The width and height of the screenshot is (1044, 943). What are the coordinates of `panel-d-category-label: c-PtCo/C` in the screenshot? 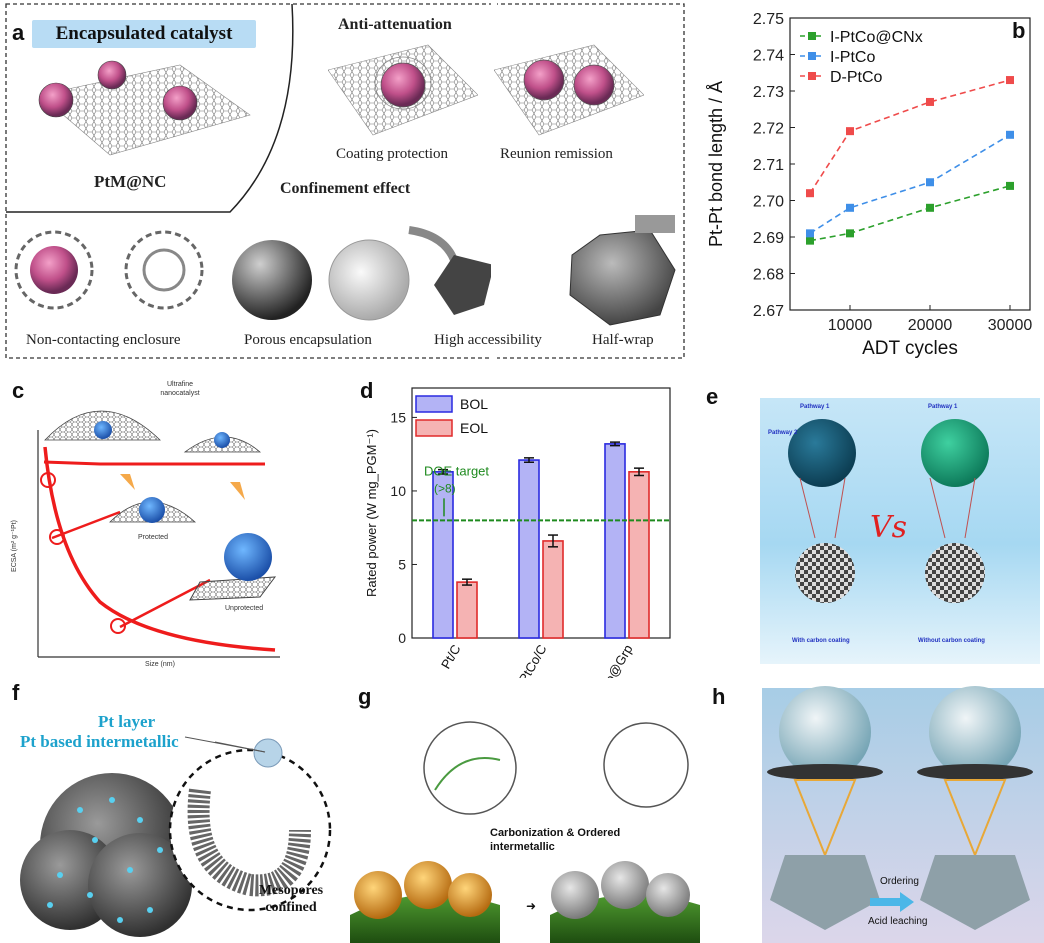 It's located at (529, 660).